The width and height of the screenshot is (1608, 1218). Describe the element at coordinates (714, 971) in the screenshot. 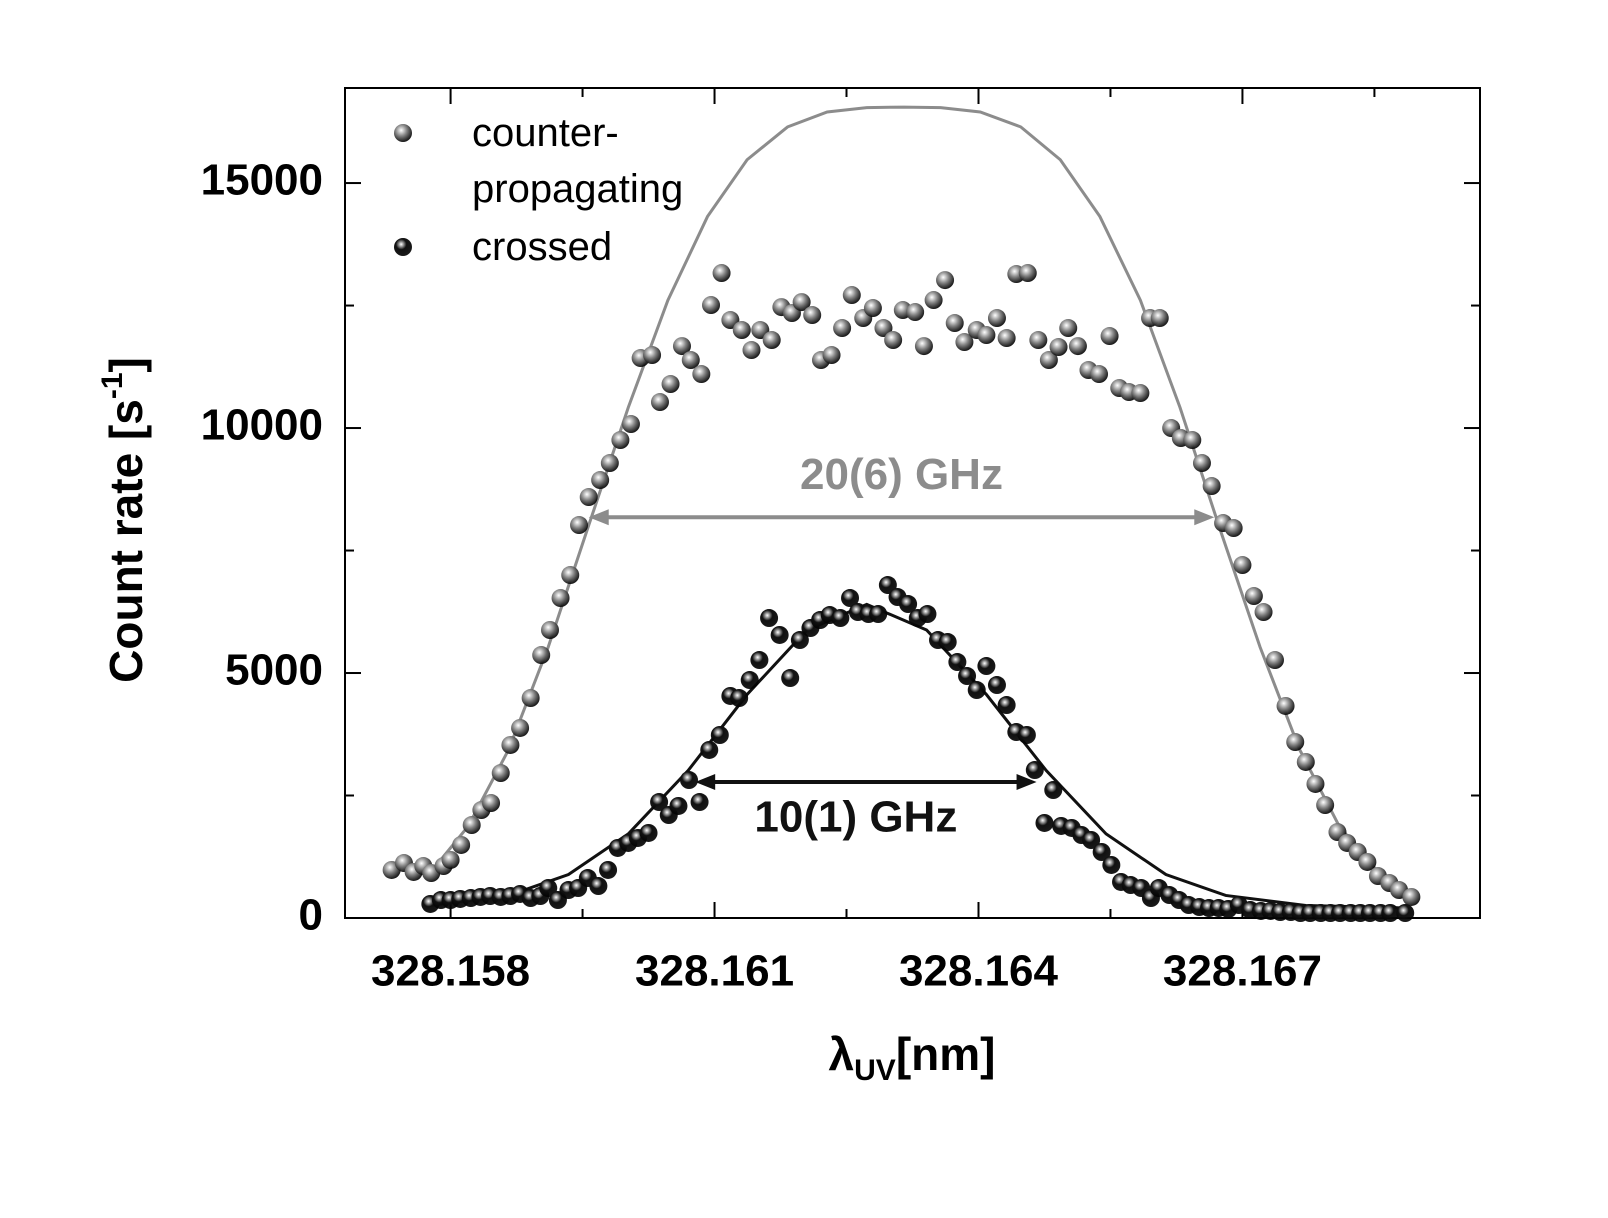

I see `x-tick-label: 328.161` at that location.